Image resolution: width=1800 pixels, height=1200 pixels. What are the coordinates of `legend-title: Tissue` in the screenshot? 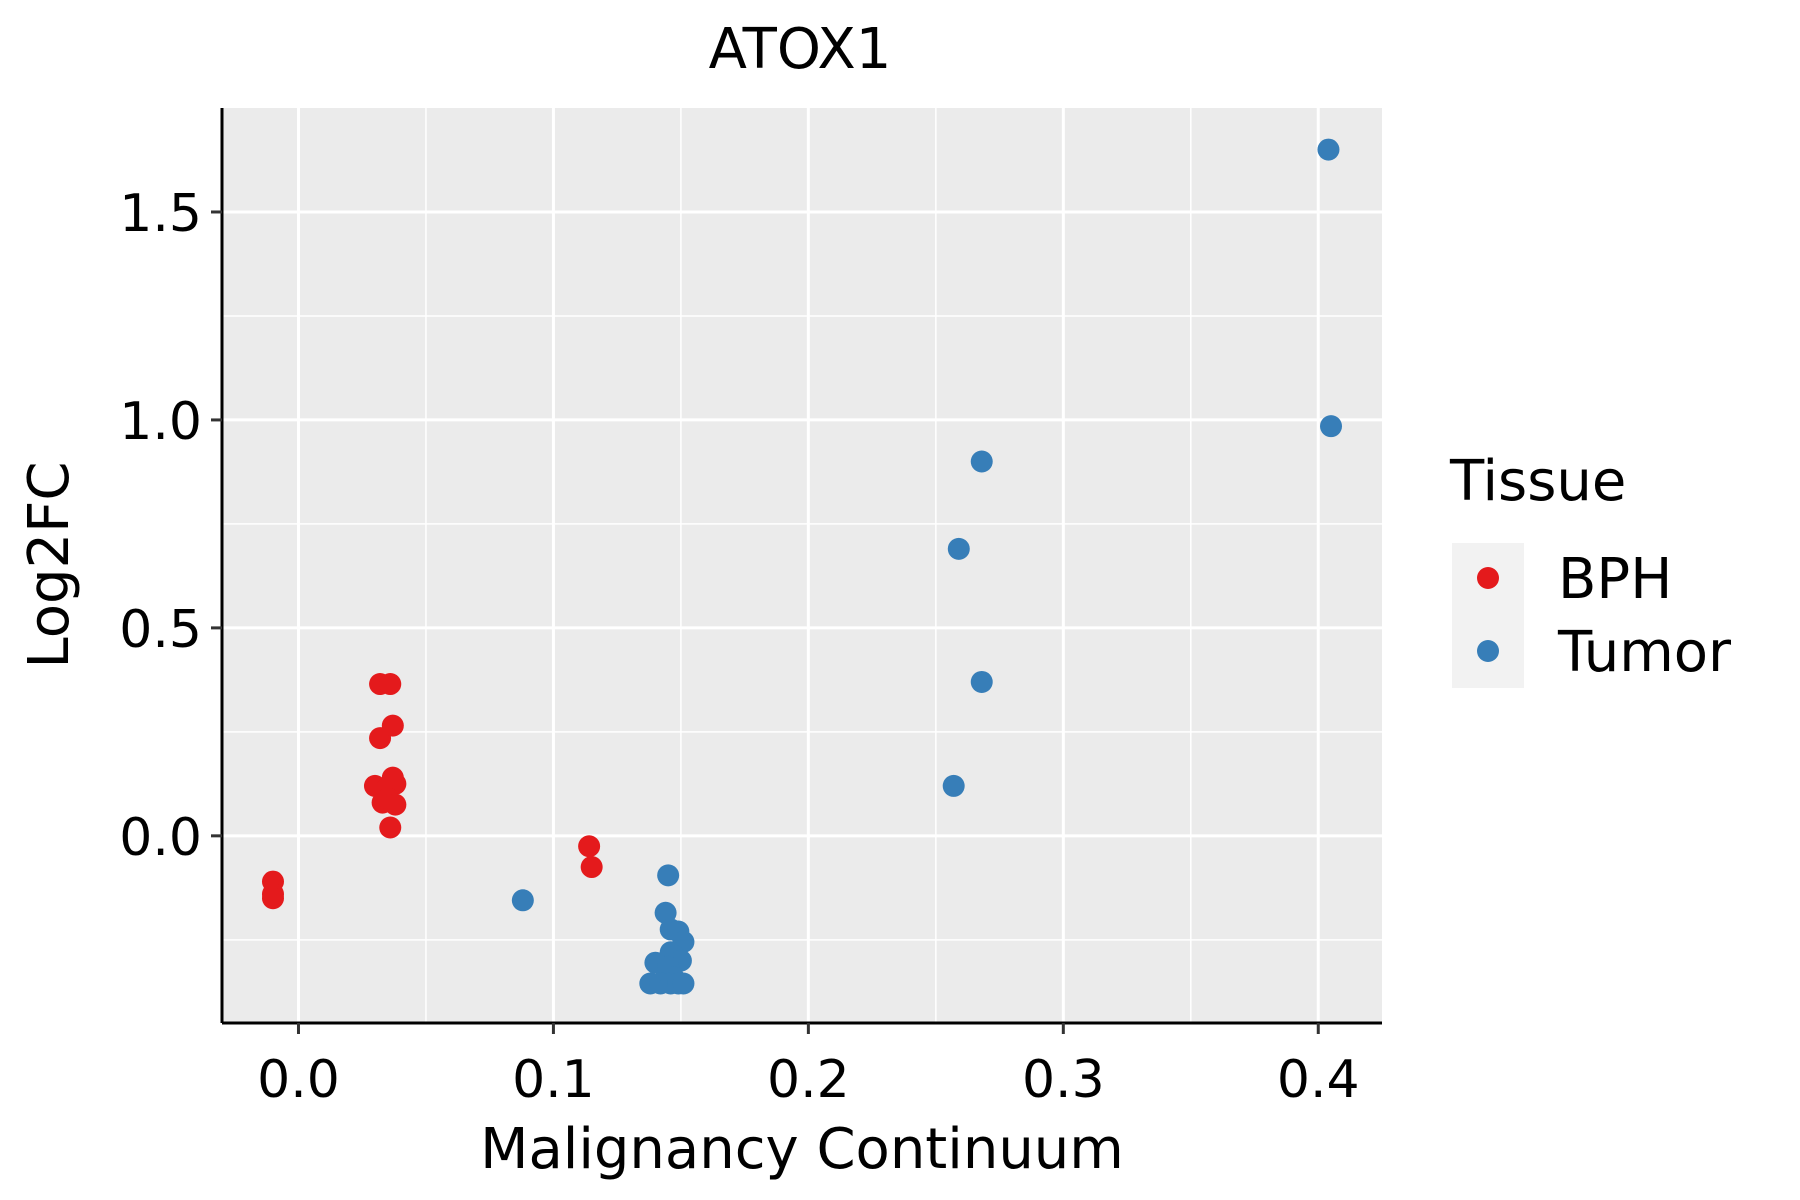 It's located at (1537, 481).